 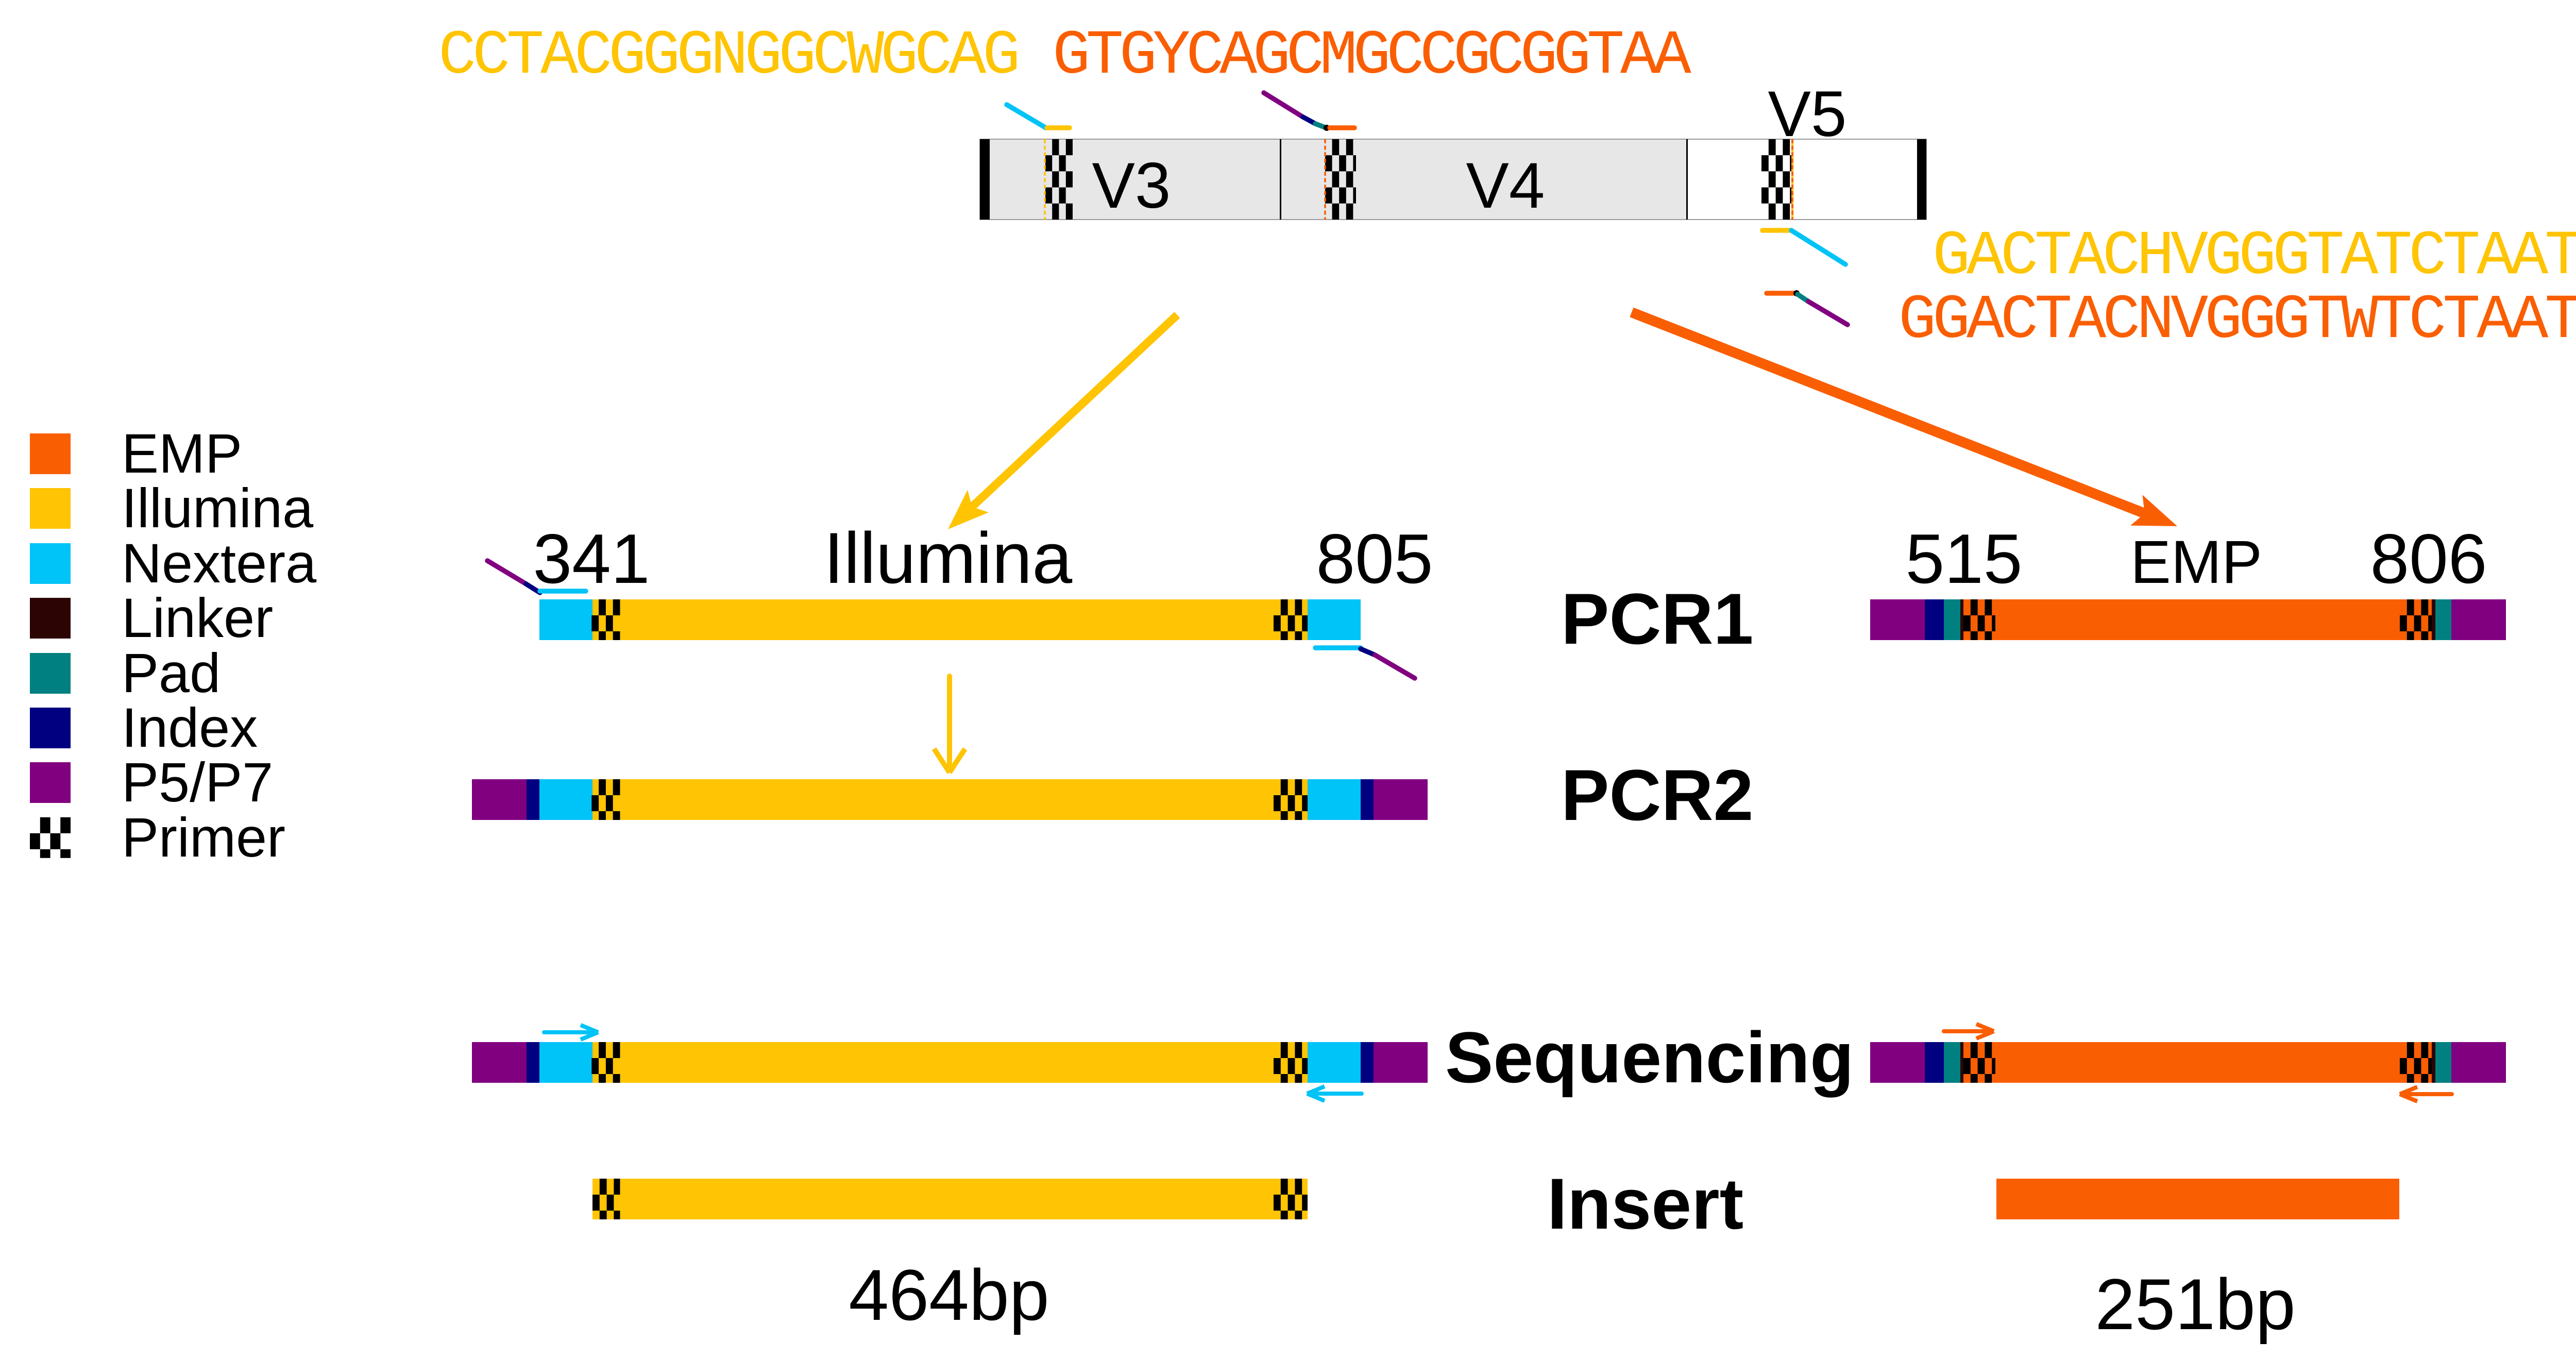 I want to click on svg-text: Sequencing, so click(x=1650, y=1057).